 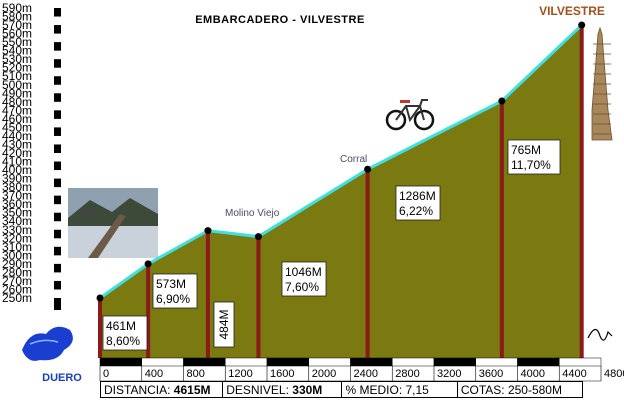 I want to click on river-shape, so click(x=47, y=343).